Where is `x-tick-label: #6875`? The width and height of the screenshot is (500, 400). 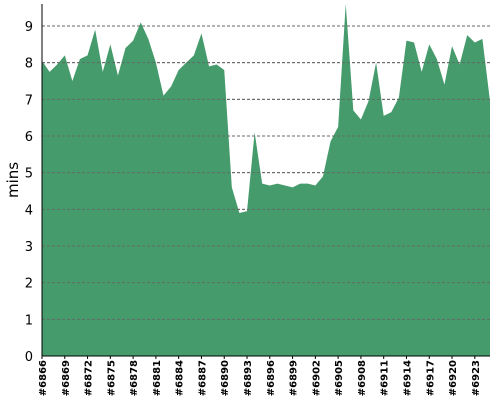
x-tick-label: #6875 is located at coordinates (111, 378).